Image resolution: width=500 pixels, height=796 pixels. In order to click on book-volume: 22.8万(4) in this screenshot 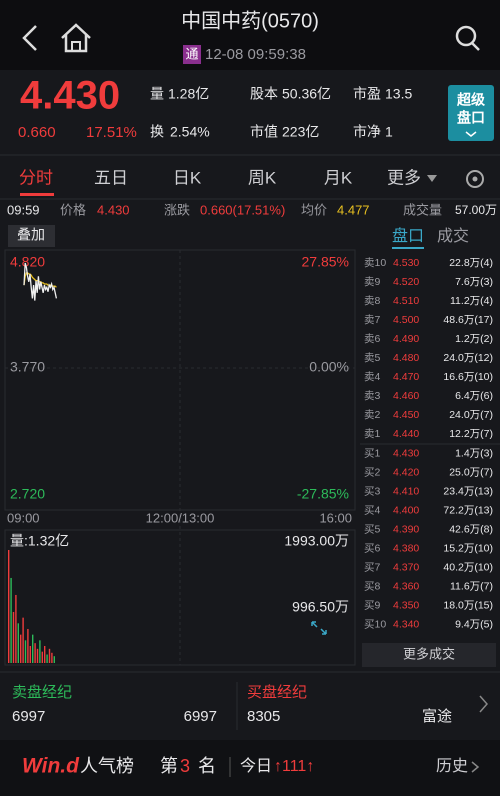, I will do `click(471, 263)`.